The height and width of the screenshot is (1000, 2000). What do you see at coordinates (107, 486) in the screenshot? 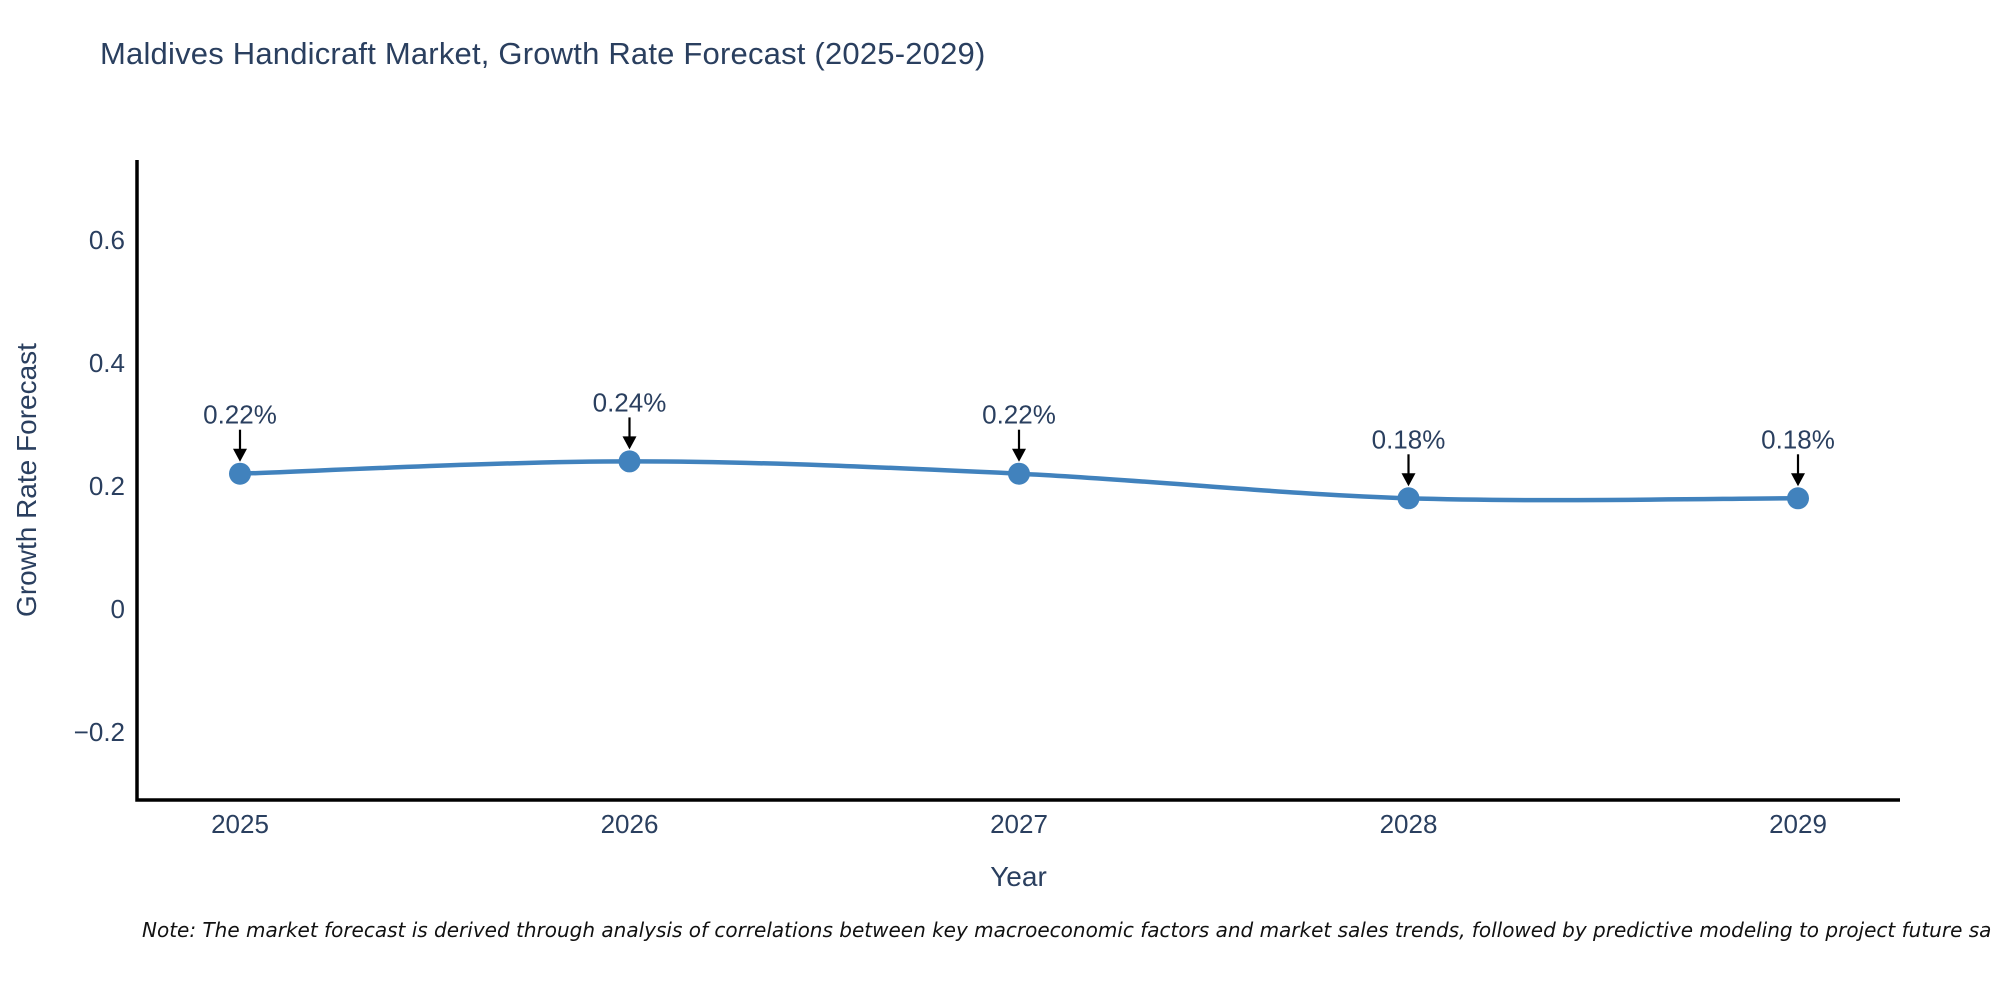
I see `y-tick-label: 0.2` at bounding box center [107, 486].